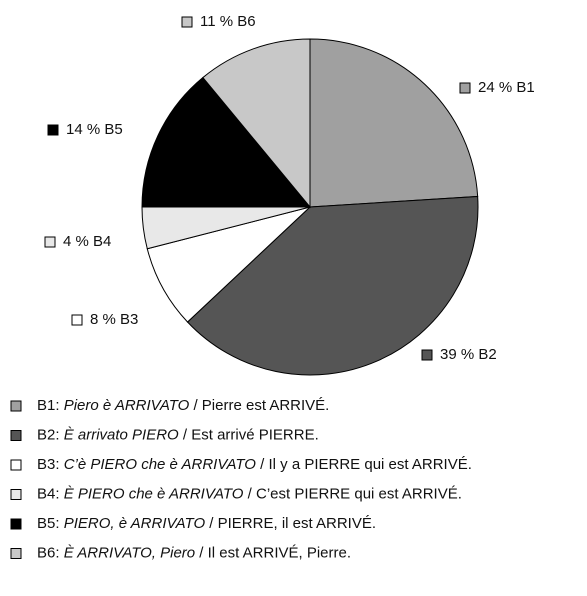 The image size is (587, 596). I want to click on legend-key: B6:, so click(48, 552).